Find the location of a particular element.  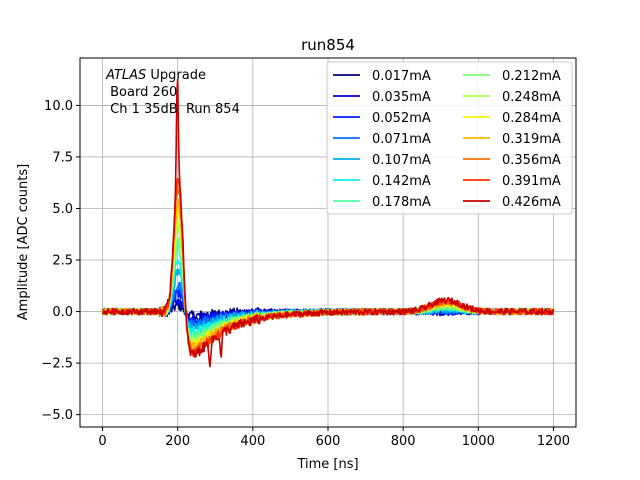

legend-label: 0.017mA is located at coordinates (401, 76).